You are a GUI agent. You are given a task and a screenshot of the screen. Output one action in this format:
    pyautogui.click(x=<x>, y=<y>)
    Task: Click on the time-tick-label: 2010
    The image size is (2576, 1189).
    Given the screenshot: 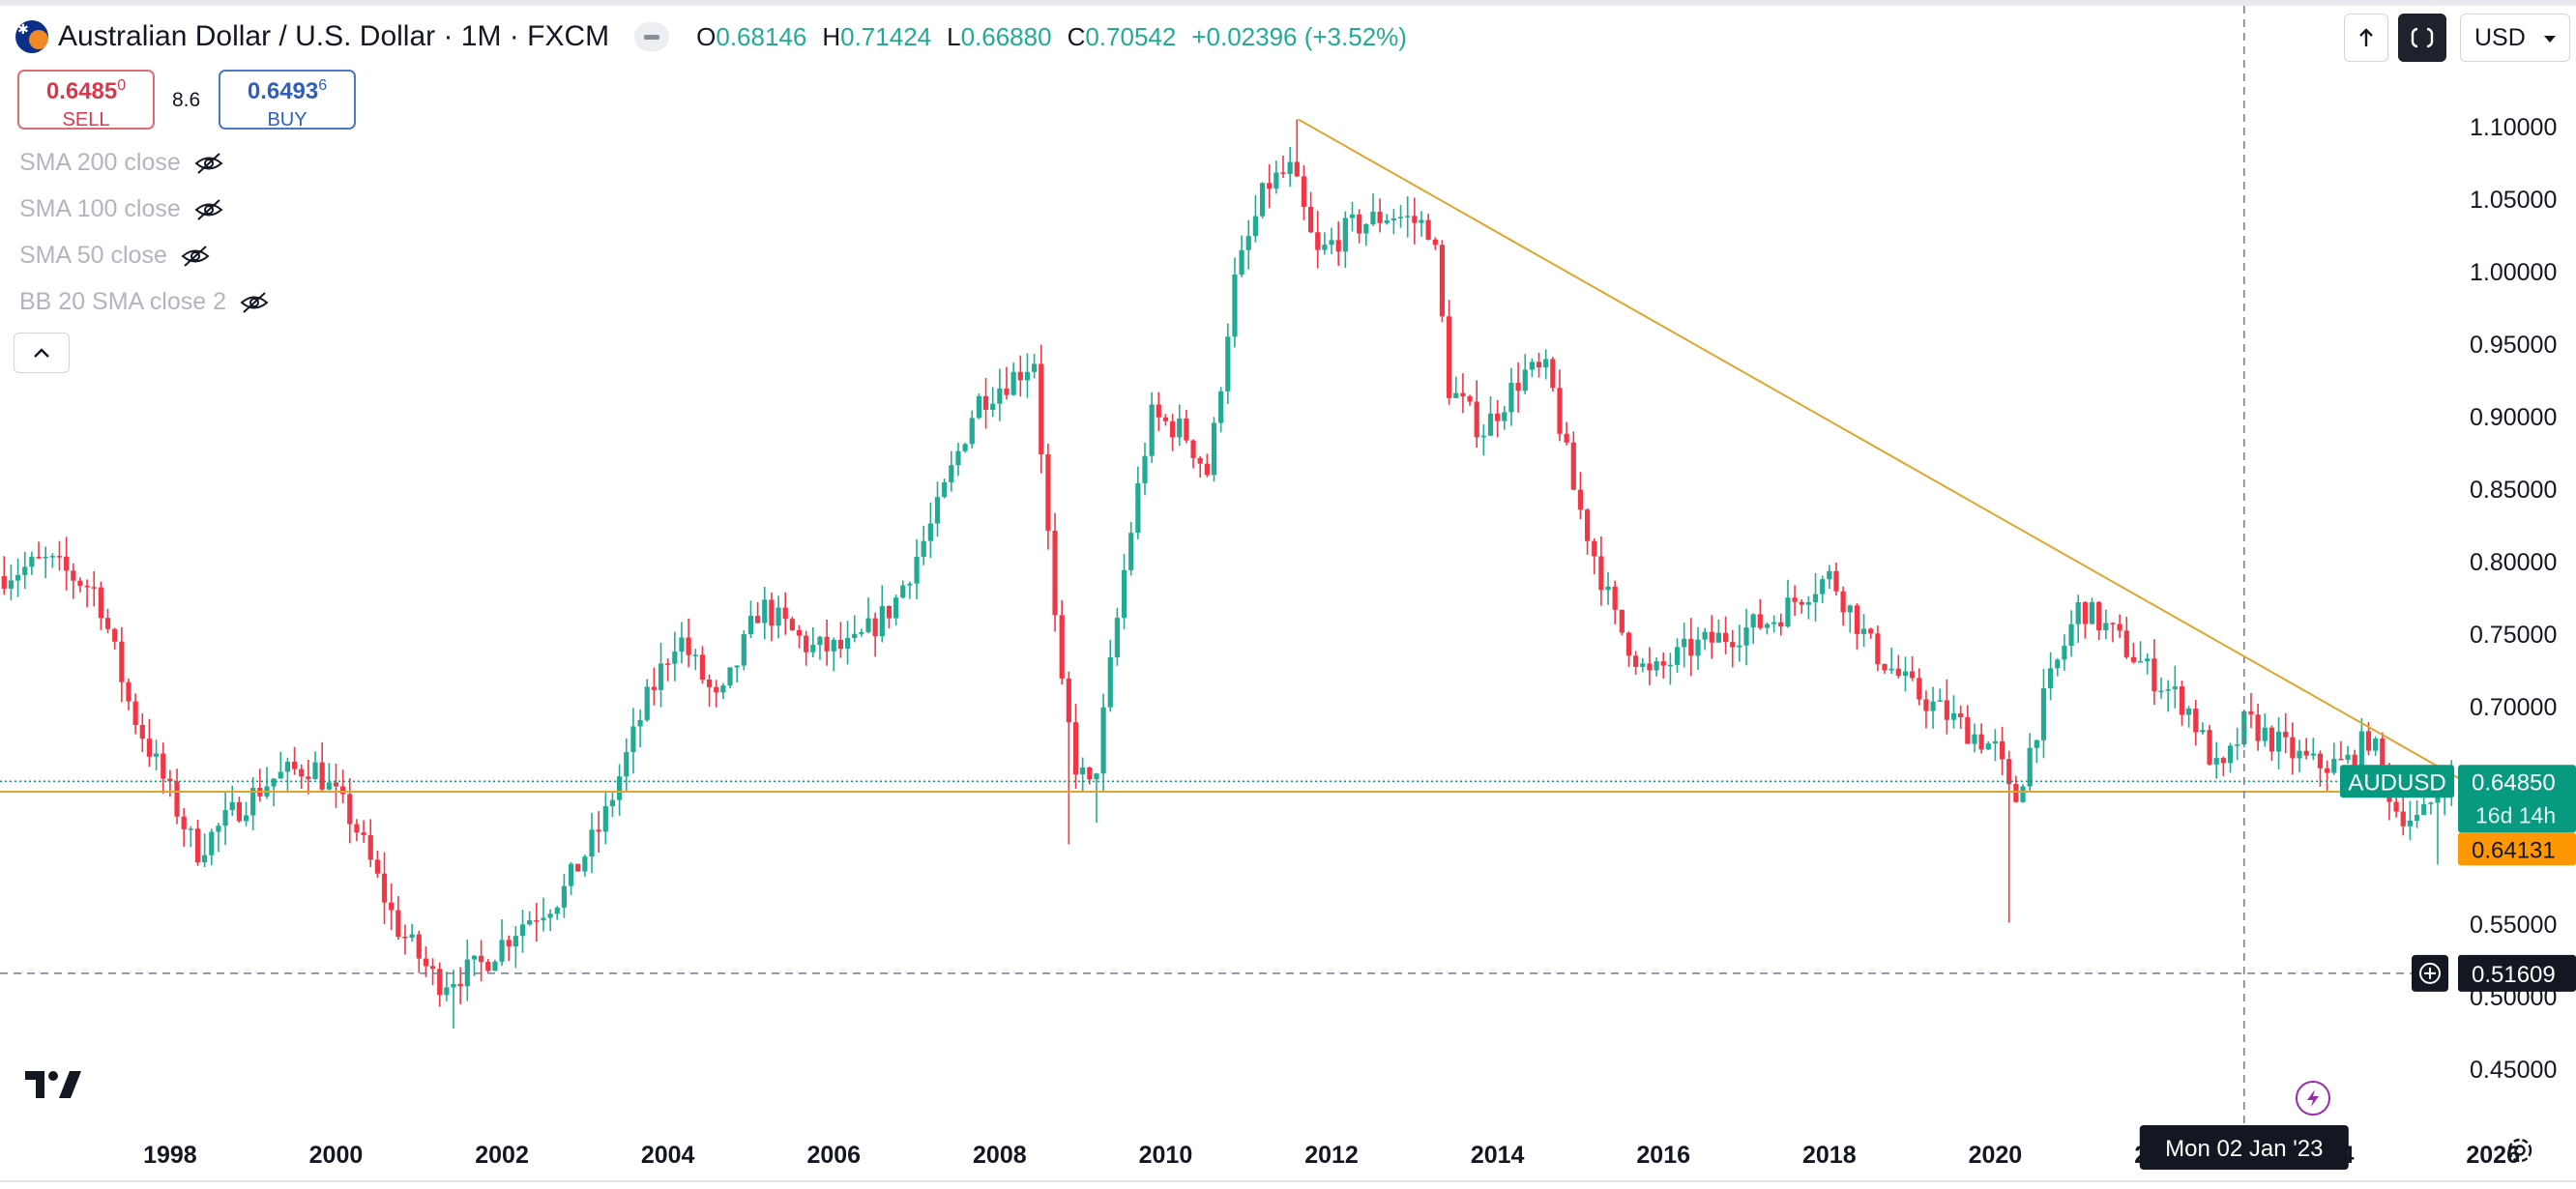 What is the action you would take?
    pyautogui.click(x=1166, y=1155)
    